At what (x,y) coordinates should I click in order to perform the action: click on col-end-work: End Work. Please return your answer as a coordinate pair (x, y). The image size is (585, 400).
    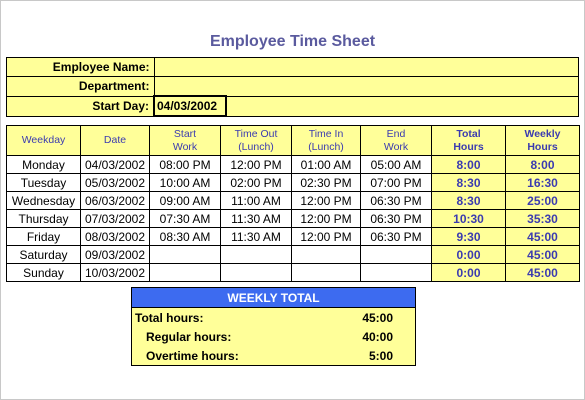
    Looking at the image, I should click on (396, 140).